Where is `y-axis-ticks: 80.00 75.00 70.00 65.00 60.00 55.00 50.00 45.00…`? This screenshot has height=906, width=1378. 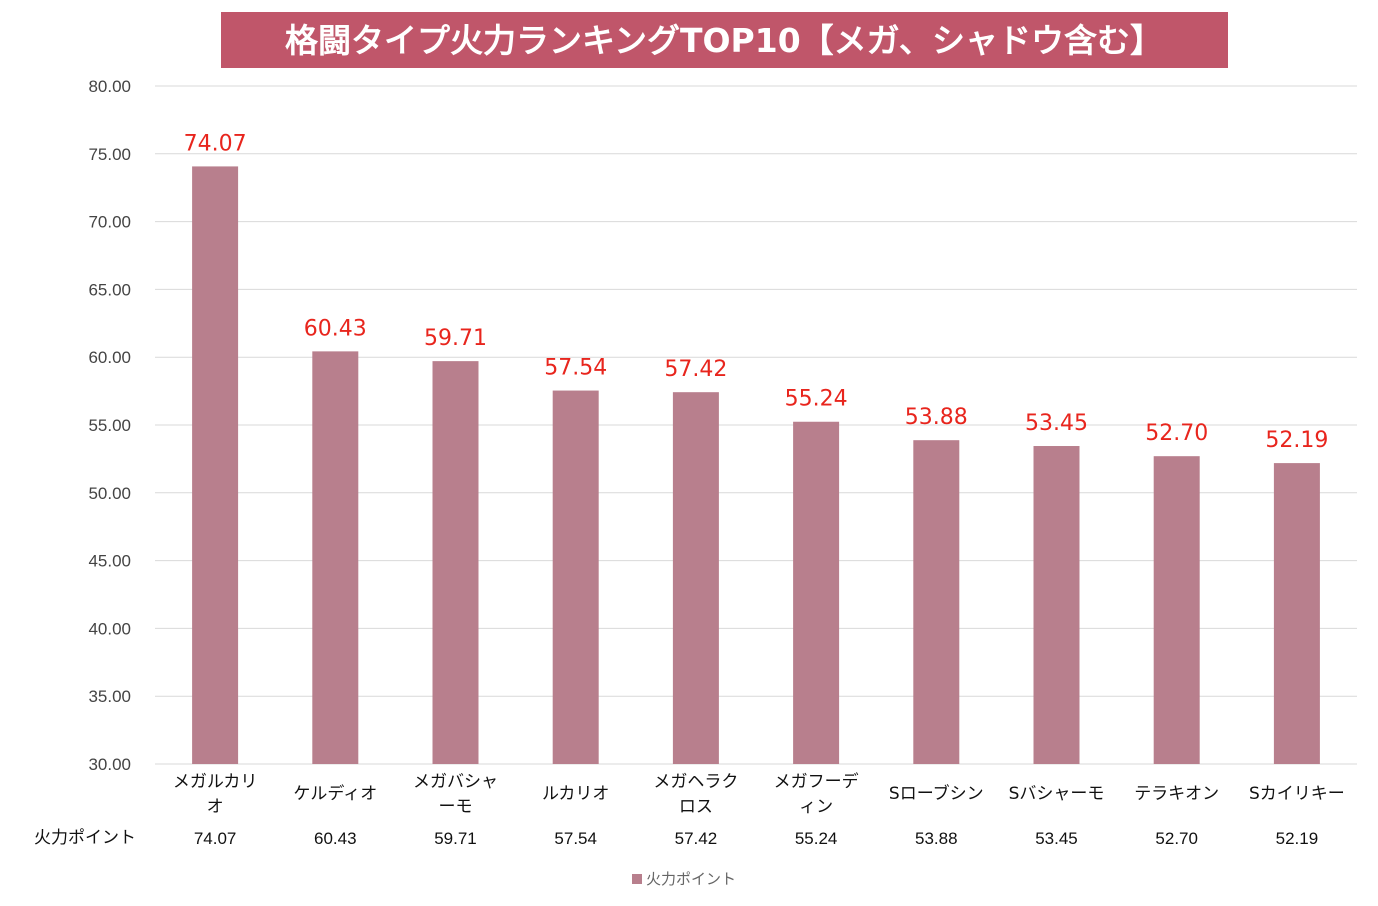
y-axis-ticks: 80.00 75.00 70.00 65.00 60.00 55.00 50.00 45.00… is located at coordinates (109, 425).